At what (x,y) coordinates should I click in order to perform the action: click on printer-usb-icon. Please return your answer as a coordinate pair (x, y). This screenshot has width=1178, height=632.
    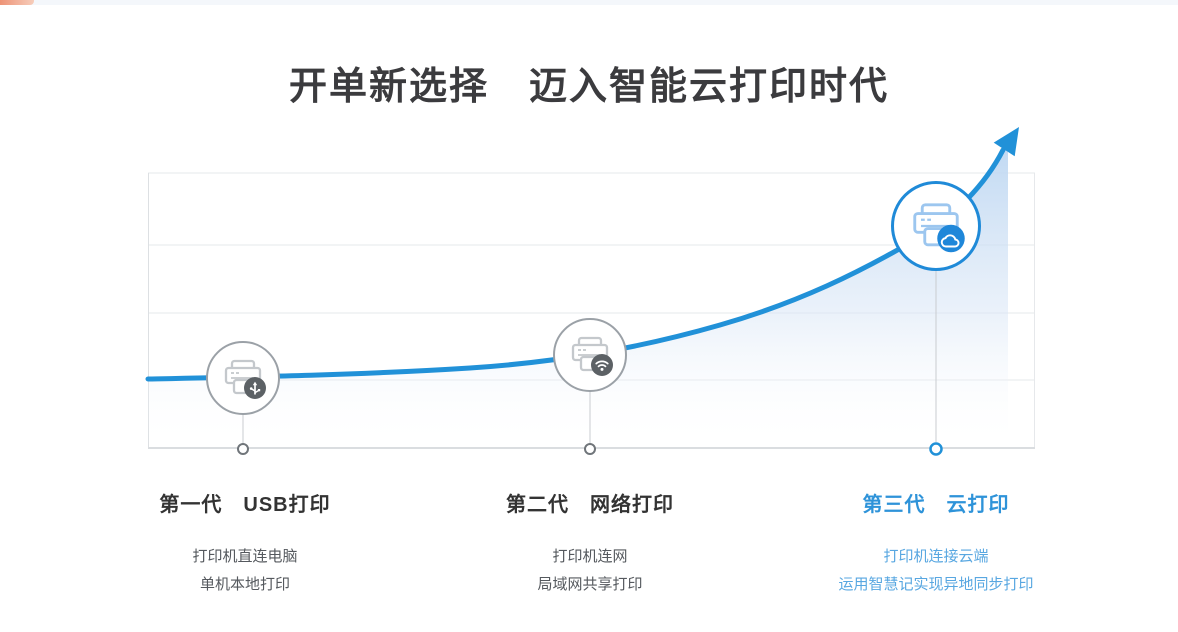
    Looking at the image, I should click on (245, 379).